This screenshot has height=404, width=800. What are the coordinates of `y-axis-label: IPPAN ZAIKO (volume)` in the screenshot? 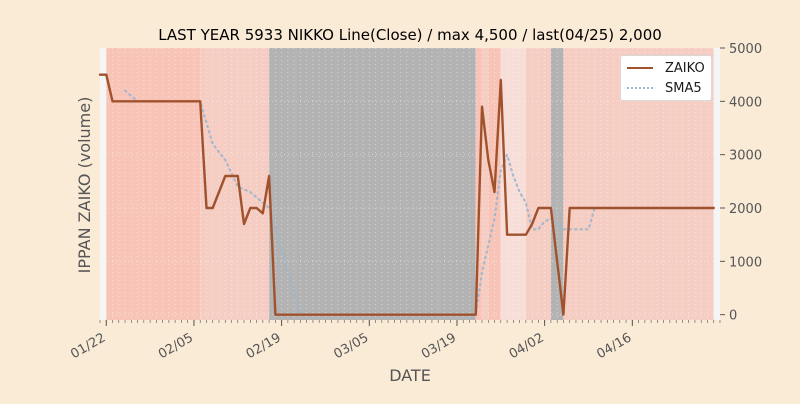 It's located at (84, 185).